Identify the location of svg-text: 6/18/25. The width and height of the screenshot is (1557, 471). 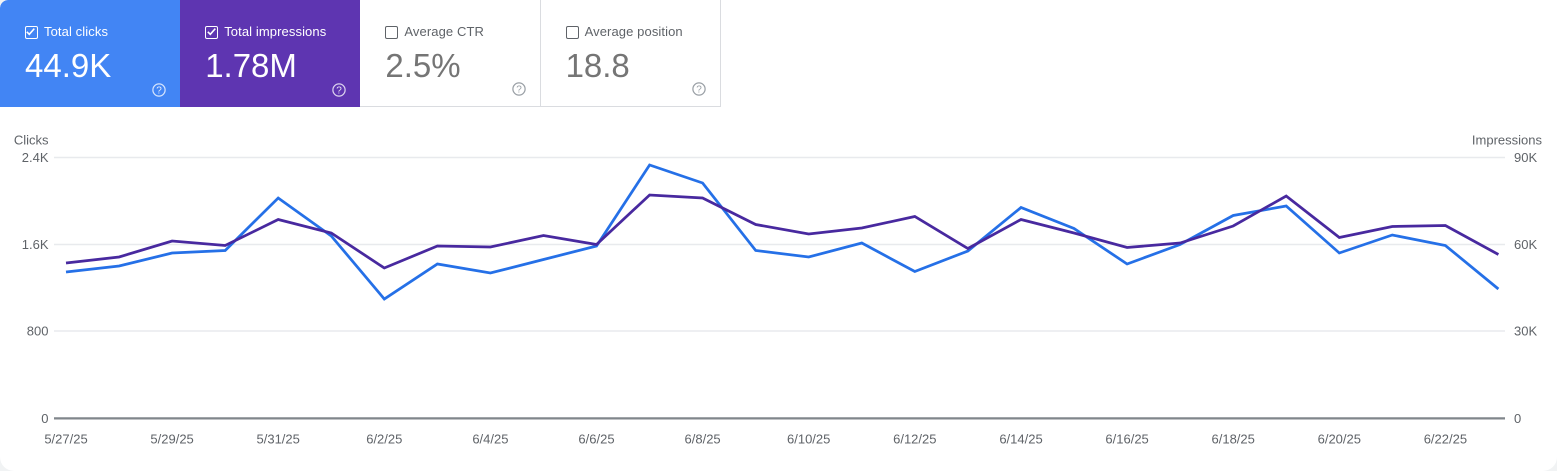
(1233, 439).